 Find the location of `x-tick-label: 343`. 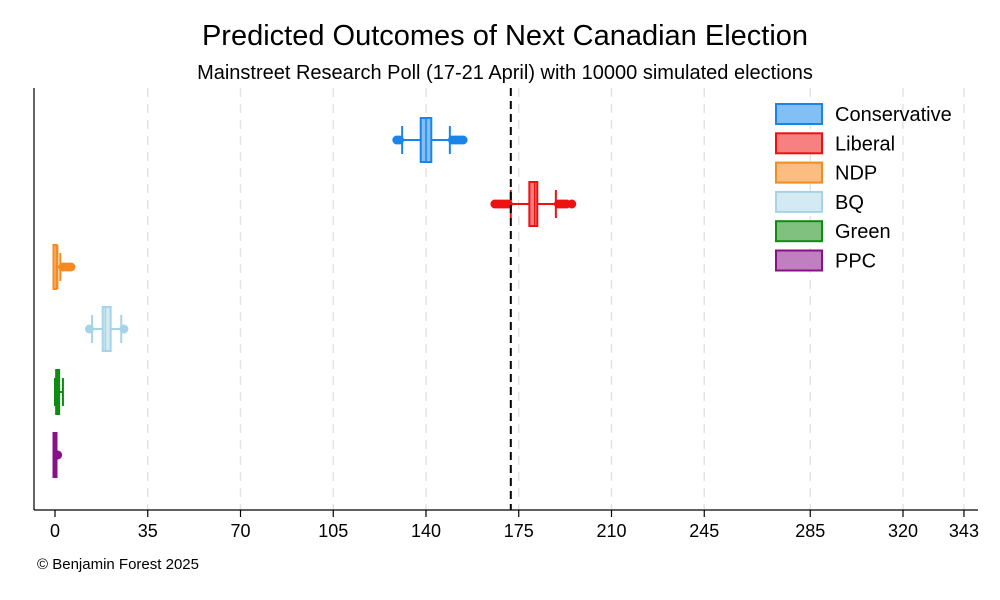

x-tick-label: 343 is located at coordinates (964, 531).